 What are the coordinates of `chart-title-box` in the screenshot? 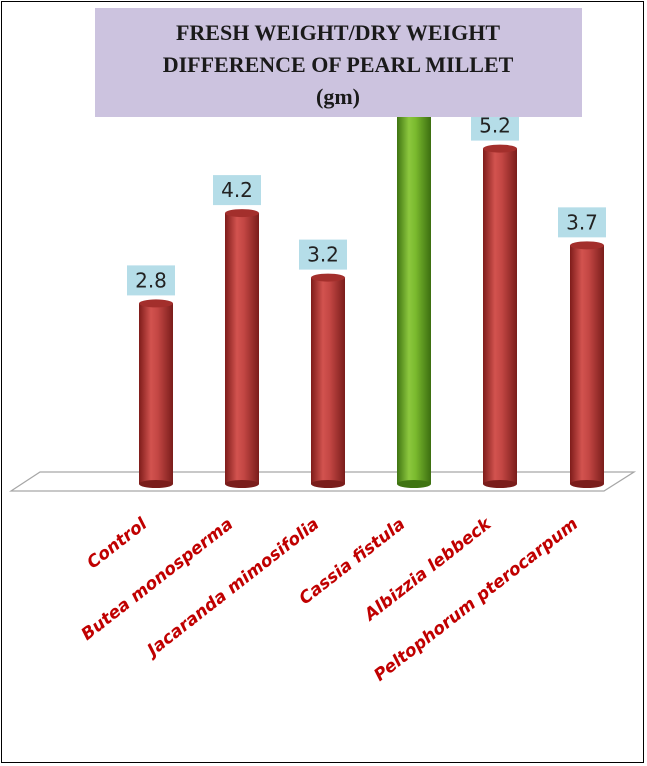 It's located at (338, 62).